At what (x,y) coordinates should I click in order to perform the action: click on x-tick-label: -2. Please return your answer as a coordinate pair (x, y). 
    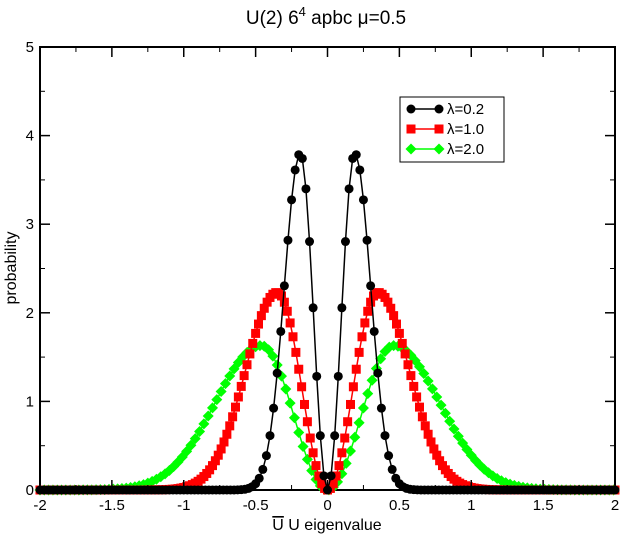
    Looking at the image, I should click on (39, 505).